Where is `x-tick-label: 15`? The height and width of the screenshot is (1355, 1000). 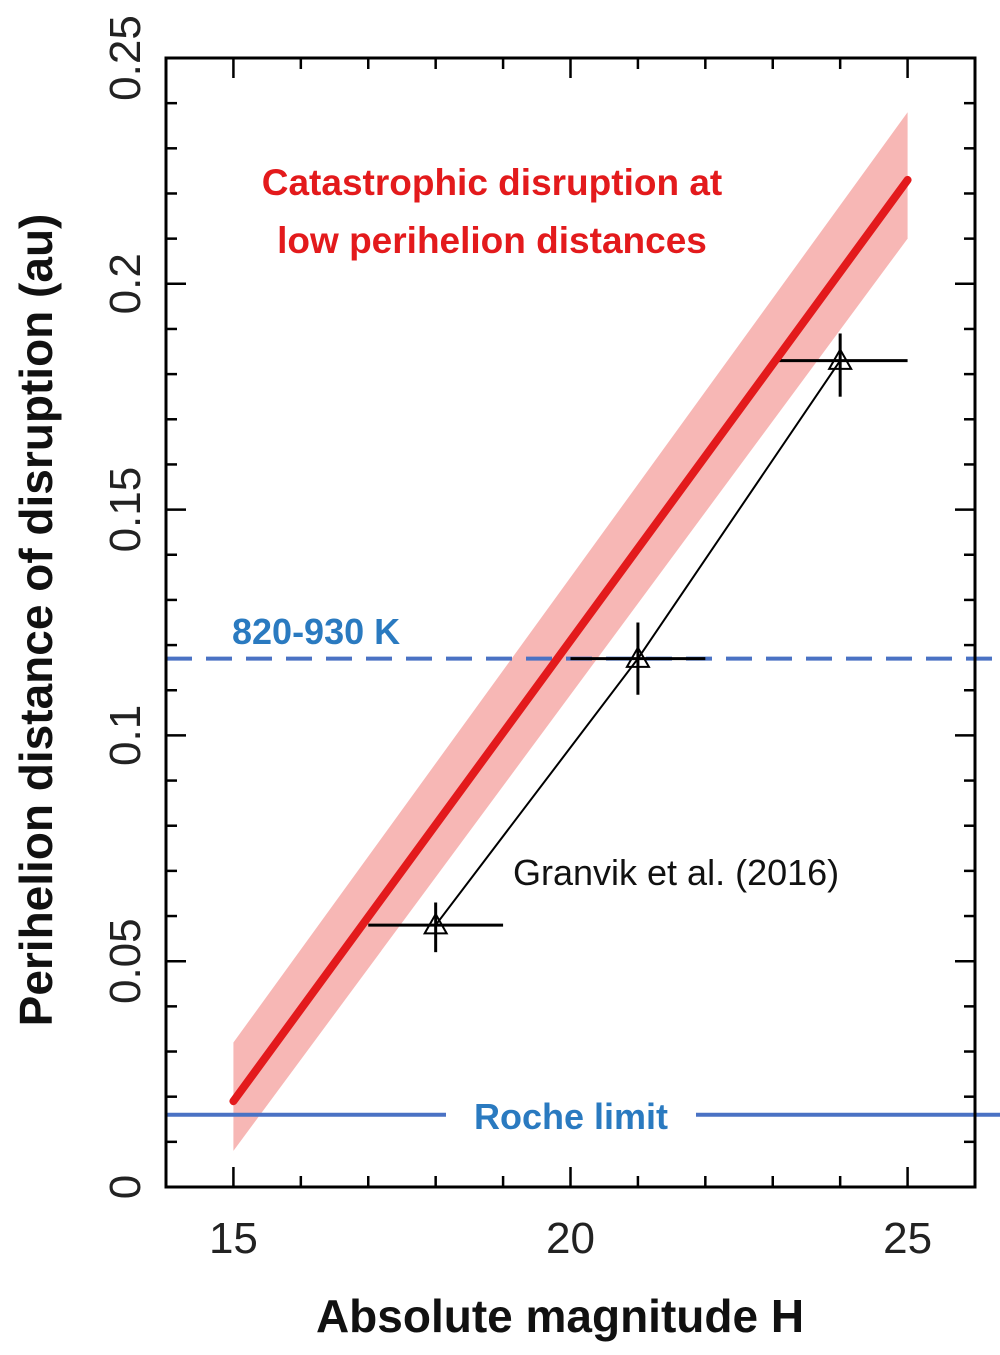
x-tick-label: 15 is located at coordinates (233, 1238).